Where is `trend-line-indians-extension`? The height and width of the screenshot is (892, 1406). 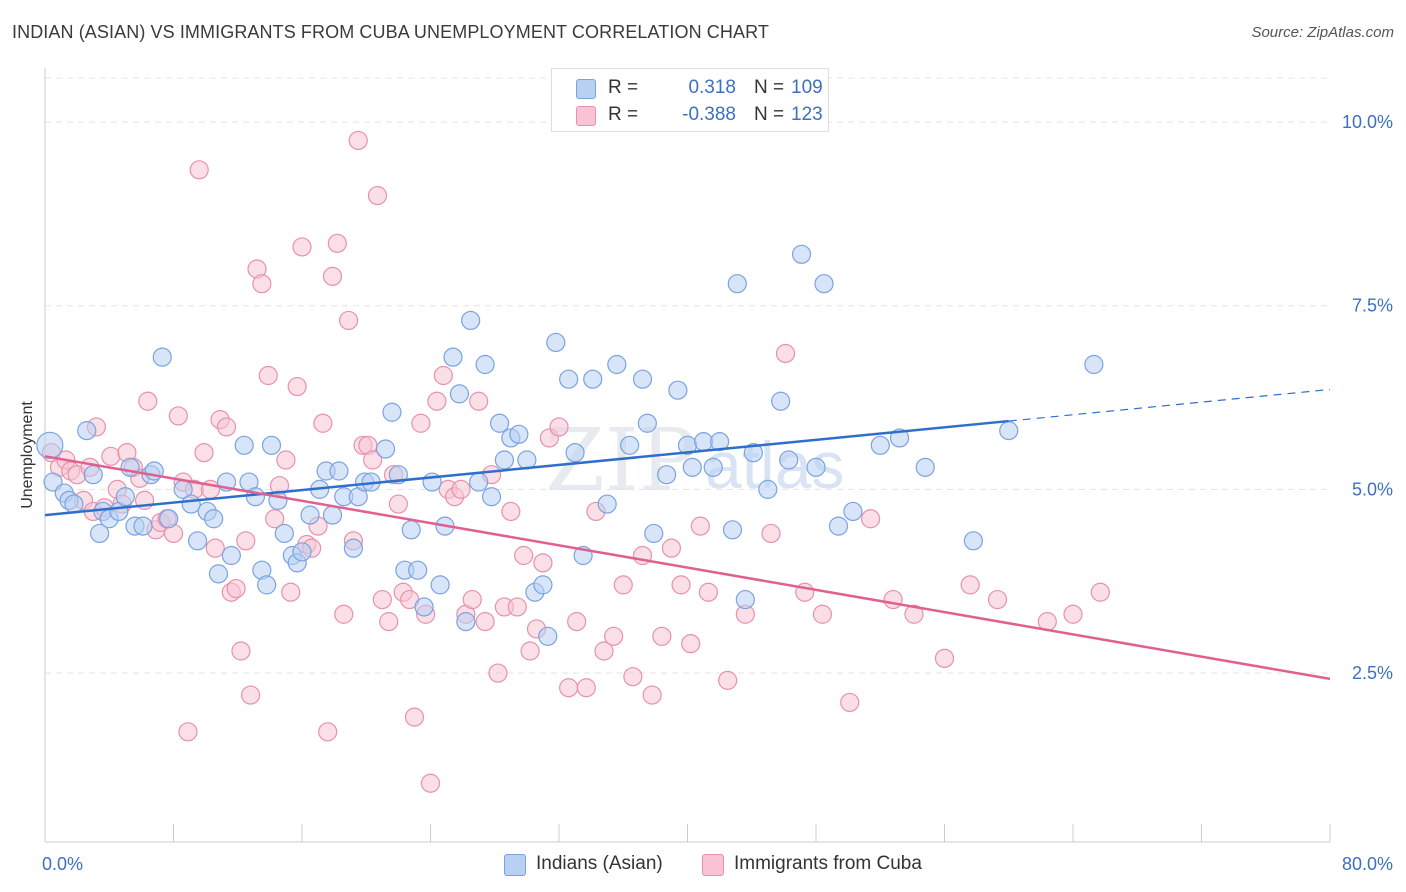 trend-line-indians-extension is located at coordinates (1169, 405).